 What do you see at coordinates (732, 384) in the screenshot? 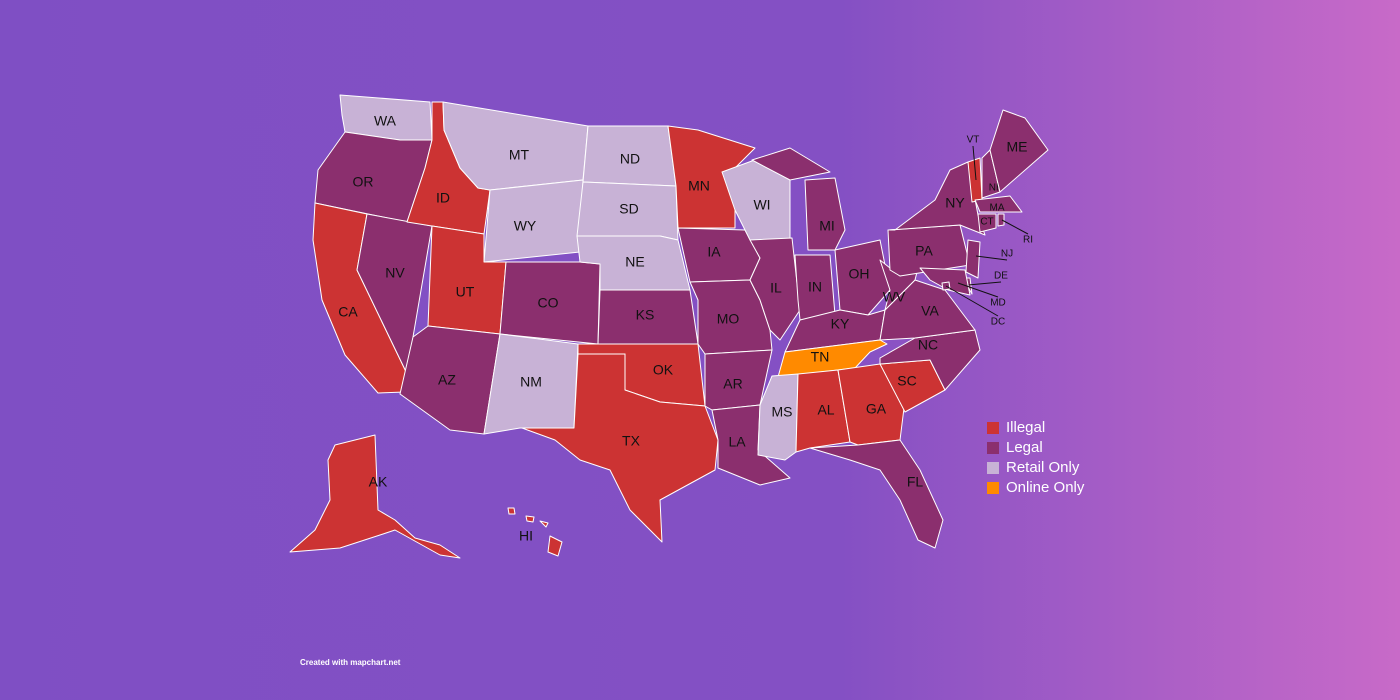
I see `state-label: AR` at bounding box center [732, 384].